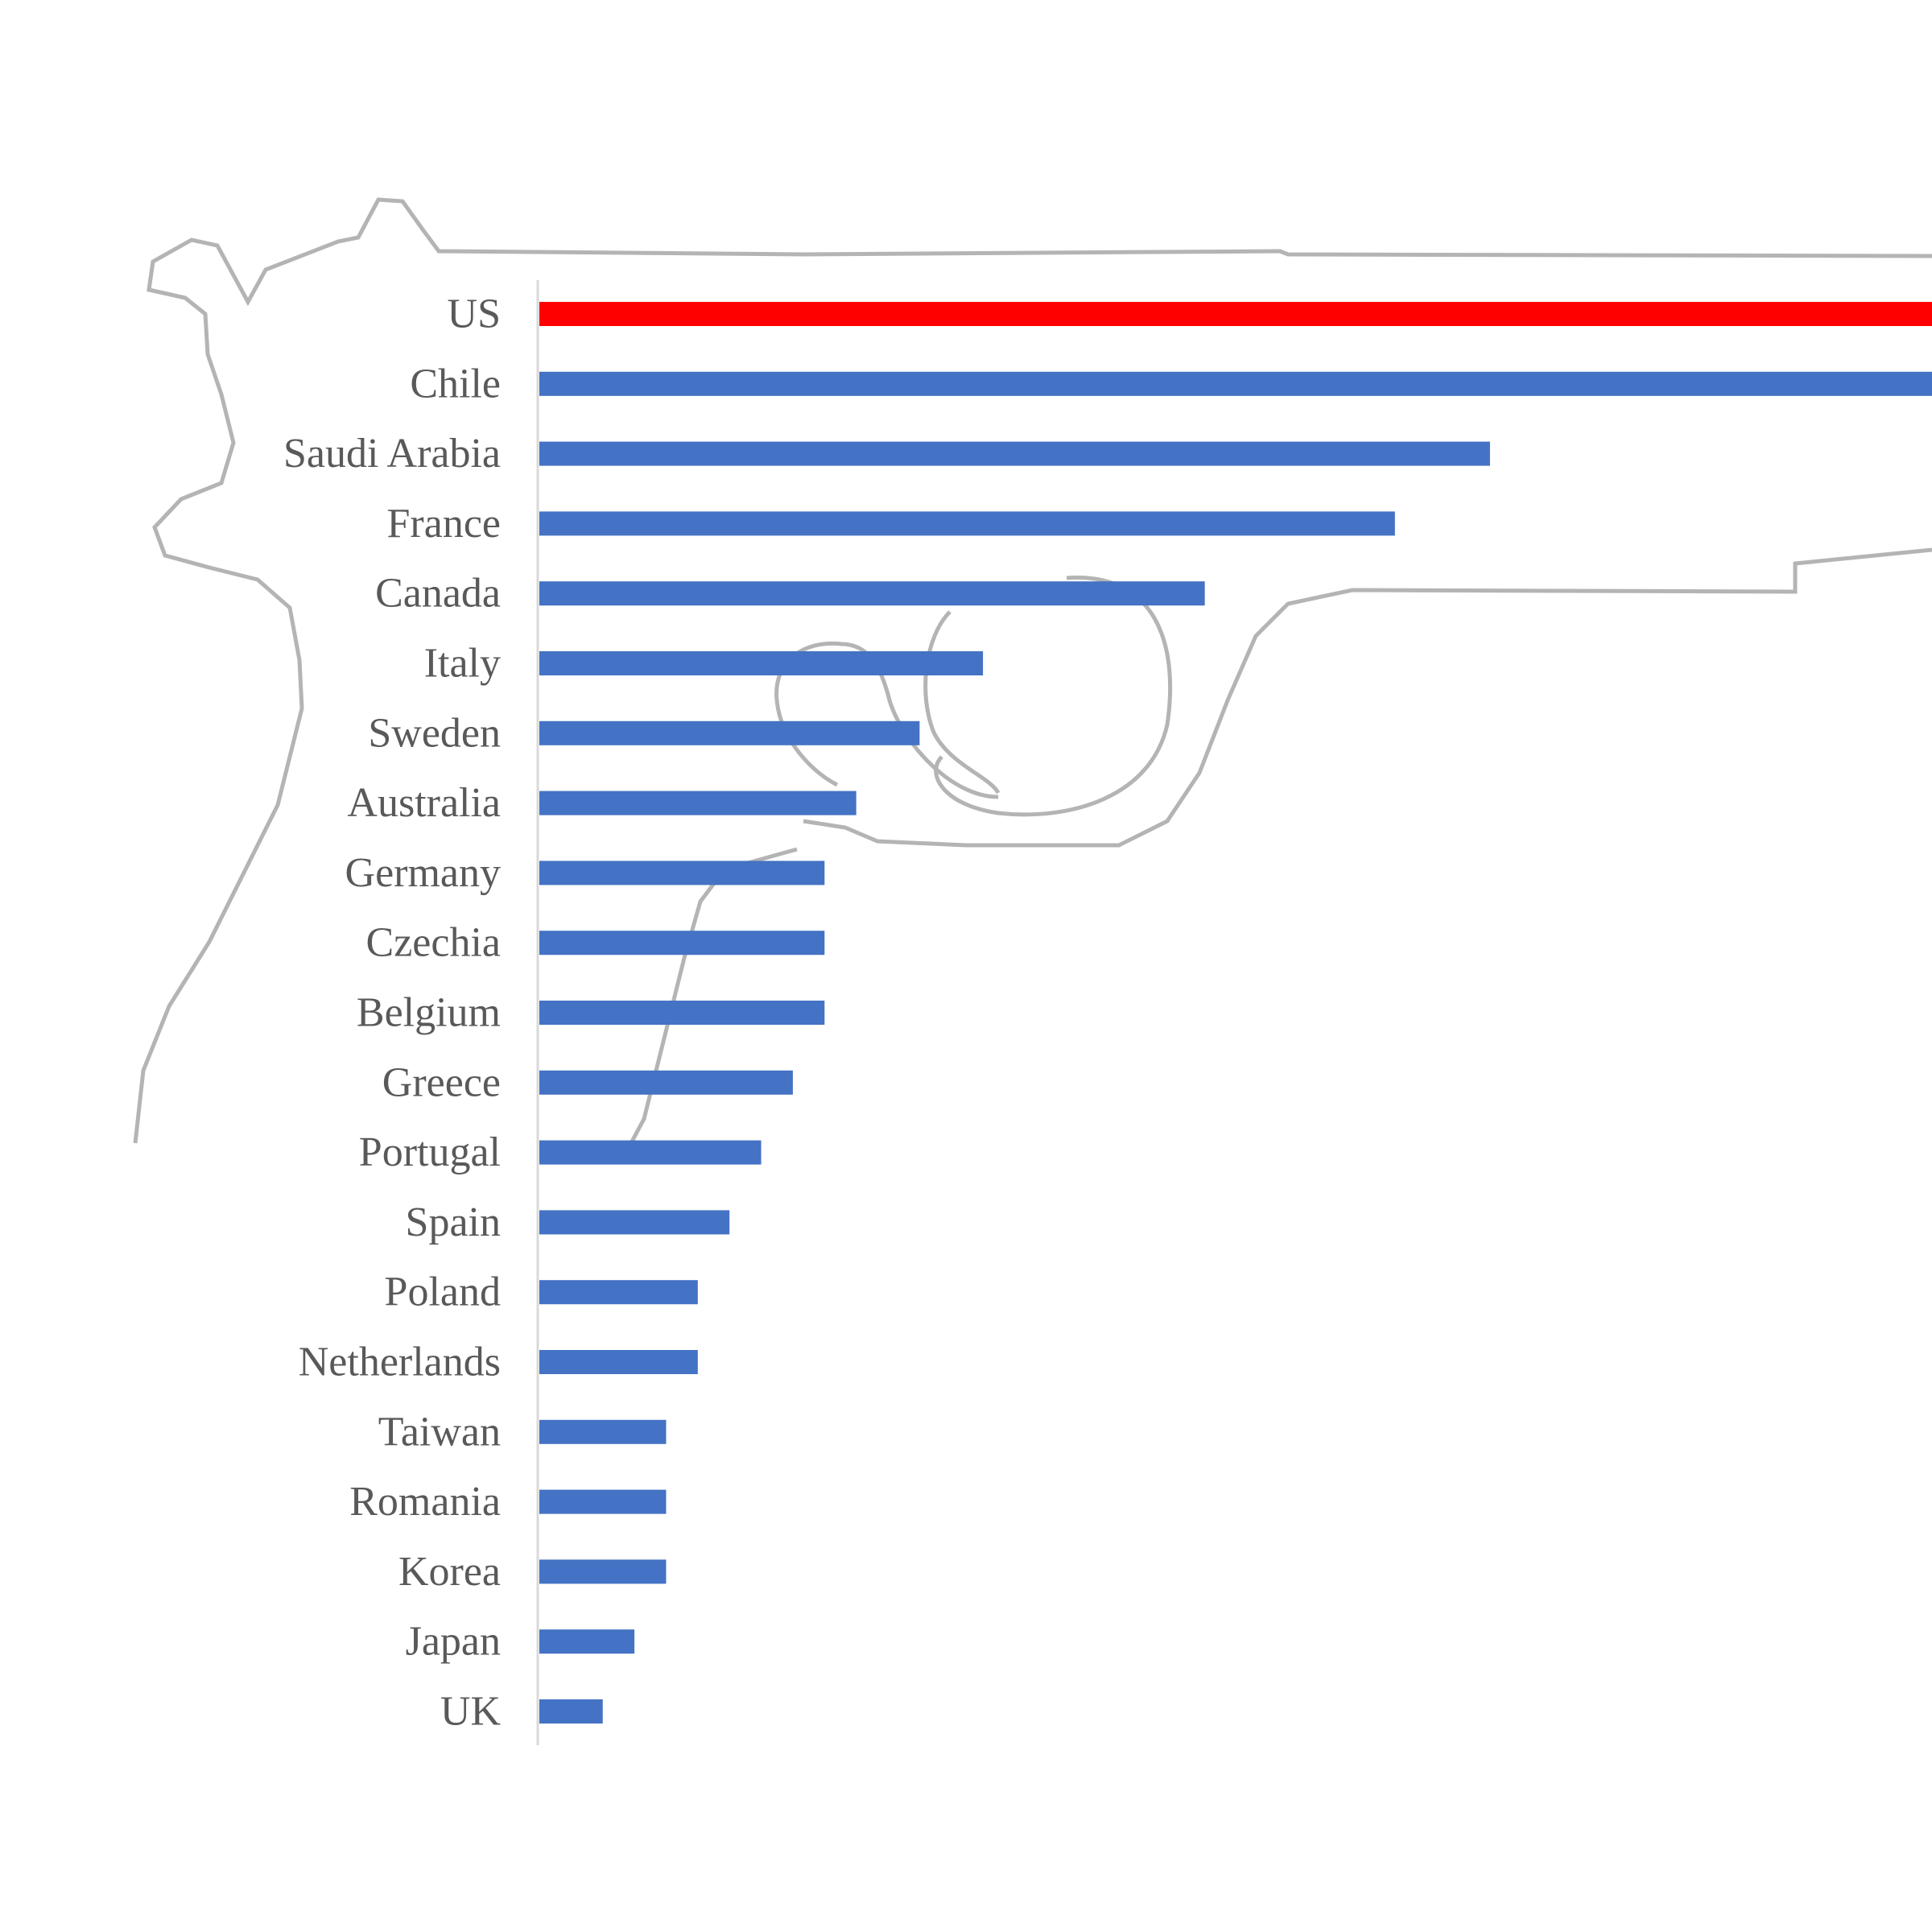 This screenshot has width=1932, height=1932. What do you see at coordinates (463, 664) in the screenshot?
I see `category-label-italy: Italy` at bounding box center [463, 664].